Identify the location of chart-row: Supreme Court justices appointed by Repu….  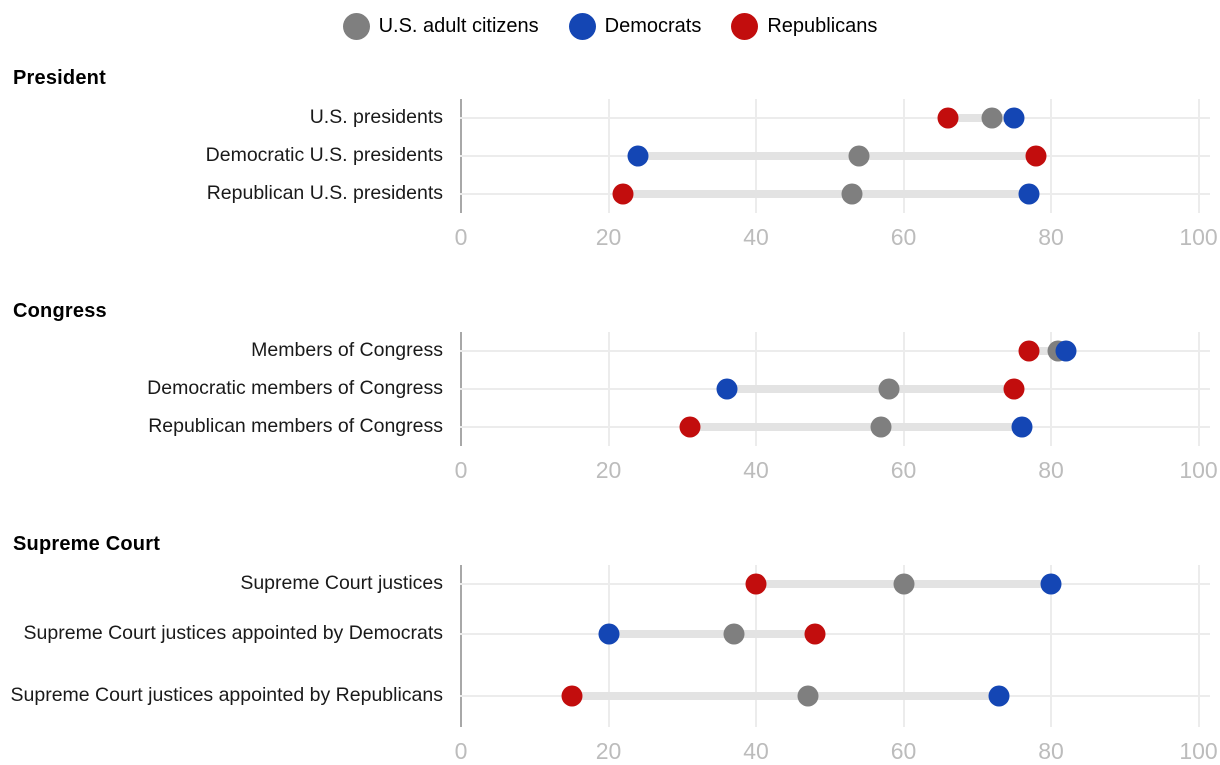
(610, 696).